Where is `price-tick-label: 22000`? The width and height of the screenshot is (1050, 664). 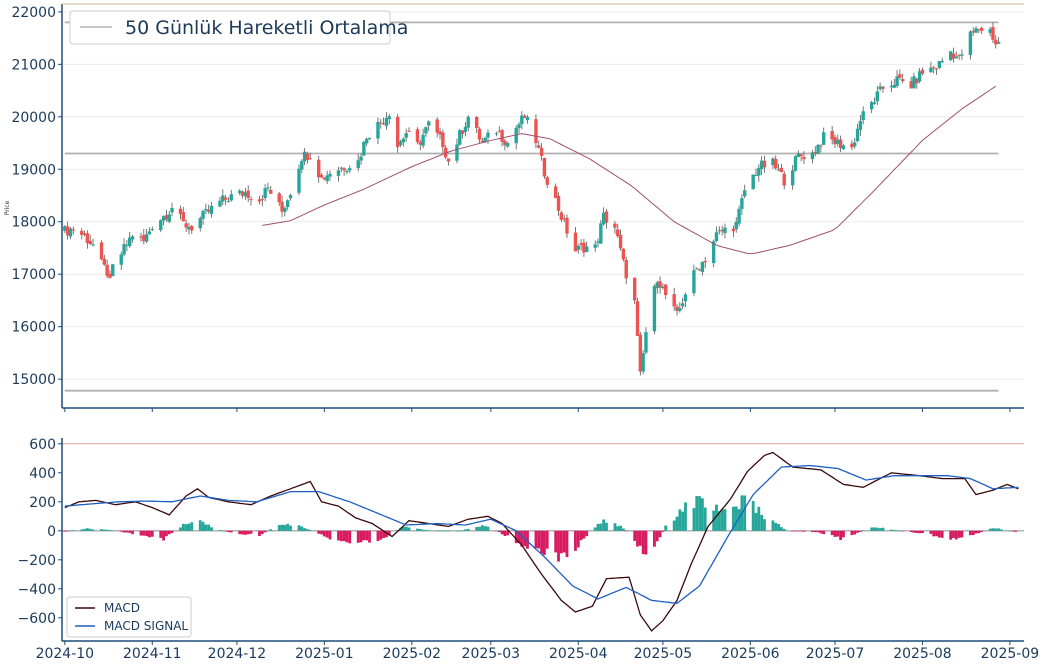
price-tick-label: 22000 is located at coordinates (33, 13).